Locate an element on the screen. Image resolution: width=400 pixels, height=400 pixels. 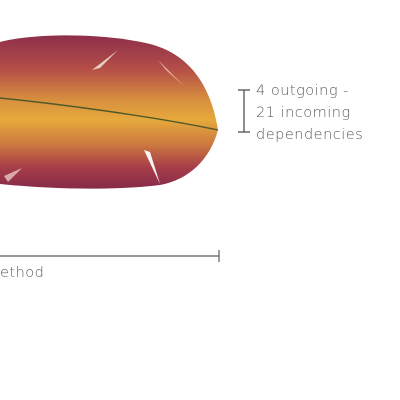
annotation-line-1: 4 outgoing - is located at coordinates (302, 91).